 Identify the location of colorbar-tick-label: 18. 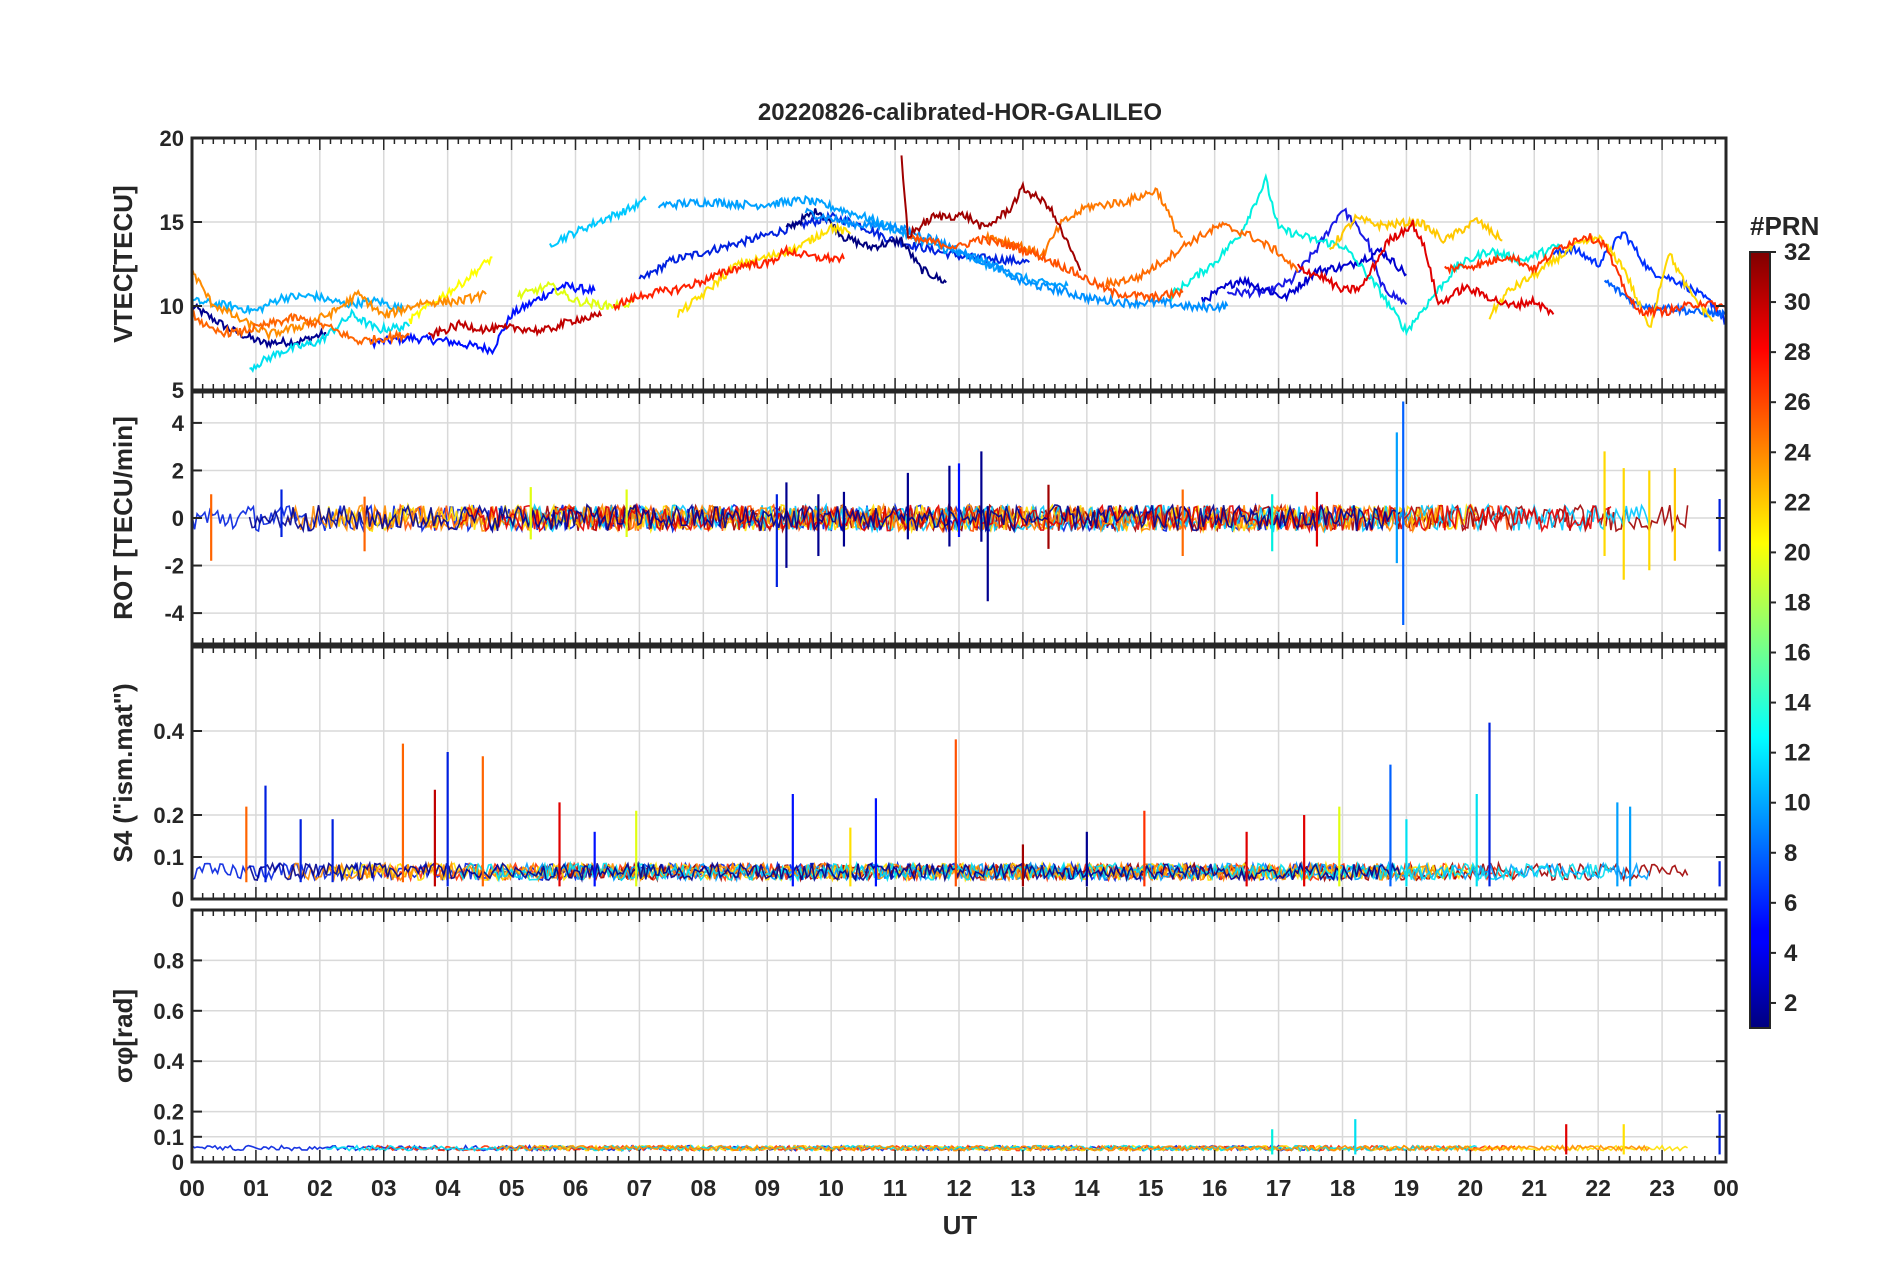
(1797, 602).